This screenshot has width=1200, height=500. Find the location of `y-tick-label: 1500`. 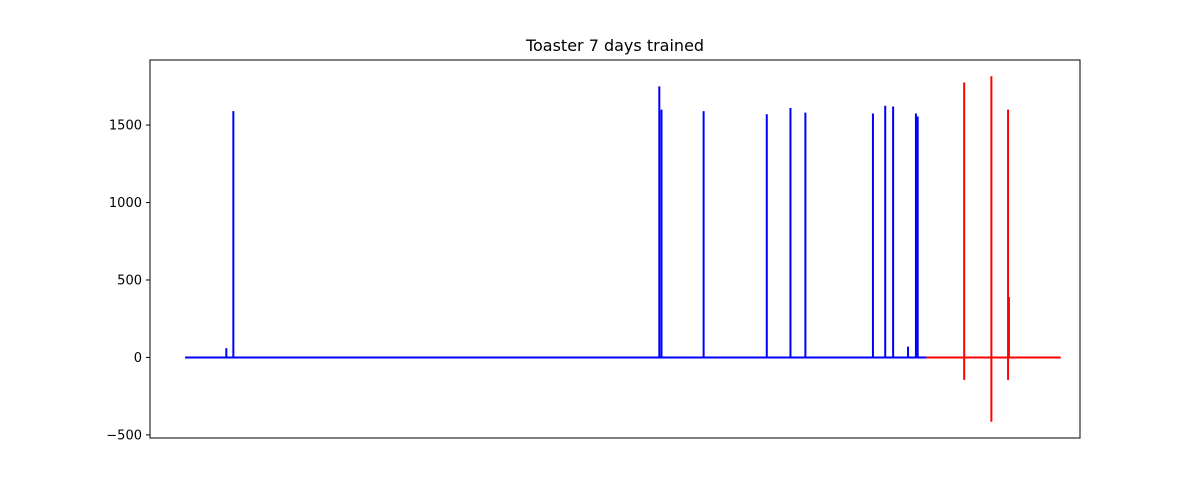

y-tick-label: 1500 is located at coordinates (125, 126).